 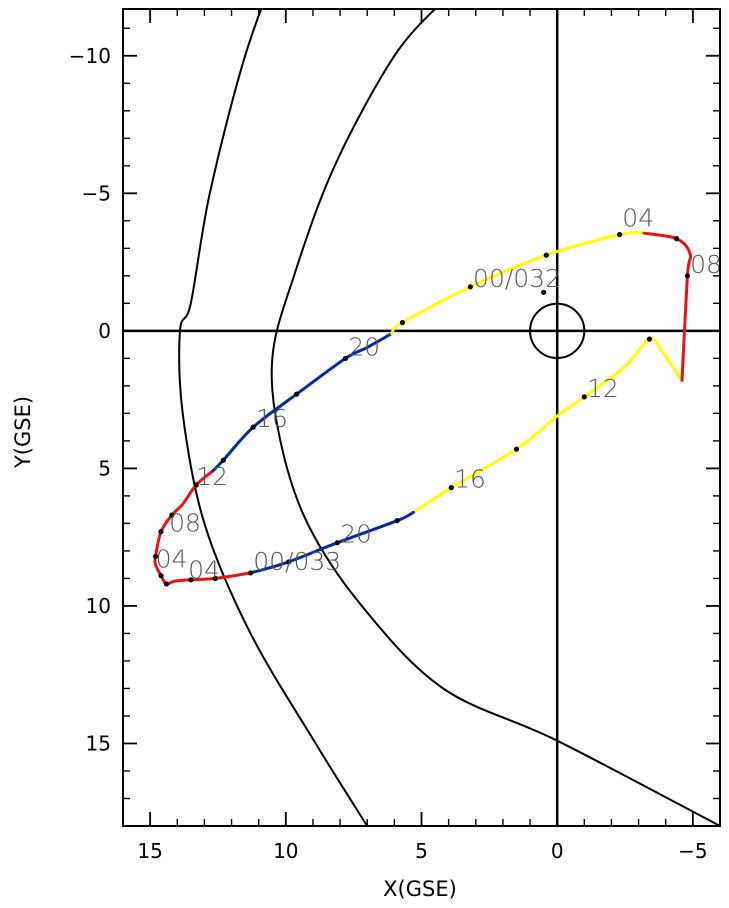 What do you see at coordinates (104, 468) in the screenshot?
I see `y-tick-label: 5` at bounding box center [104, 468].